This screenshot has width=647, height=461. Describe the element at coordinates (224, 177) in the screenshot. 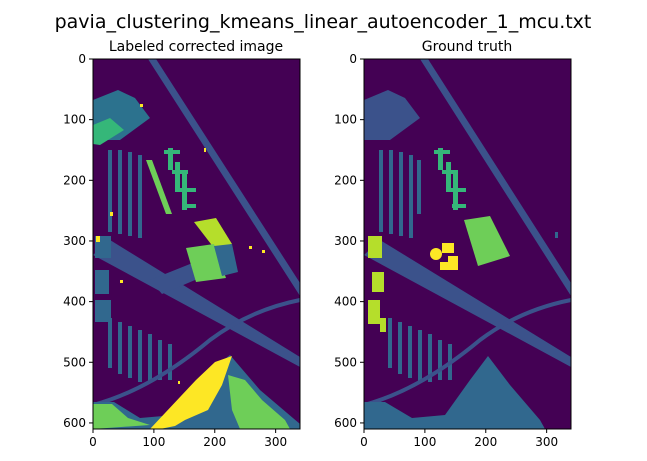

I see `road-left` at that location.